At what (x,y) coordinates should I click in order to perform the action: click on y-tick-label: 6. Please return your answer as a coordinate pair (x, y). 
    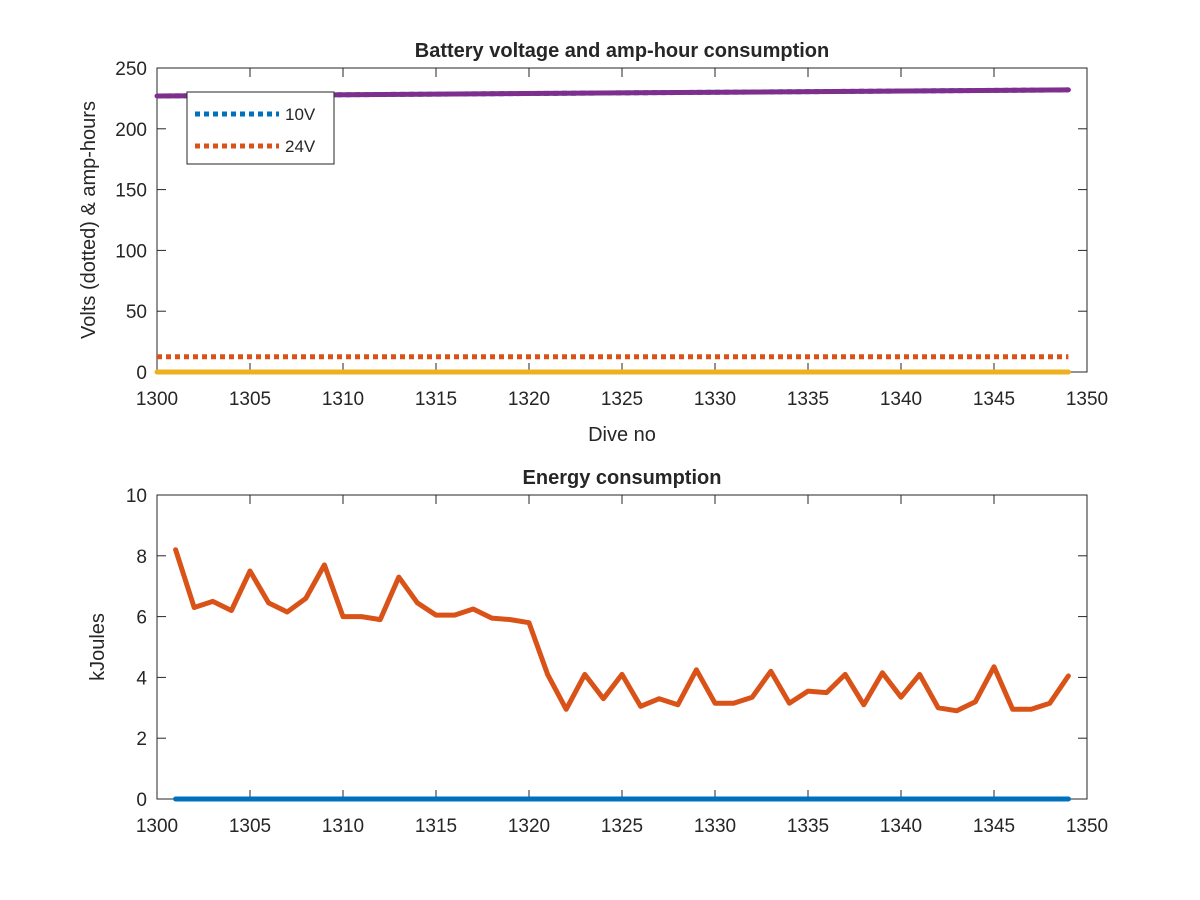
    Looking at the image, I should click on (141, 618).